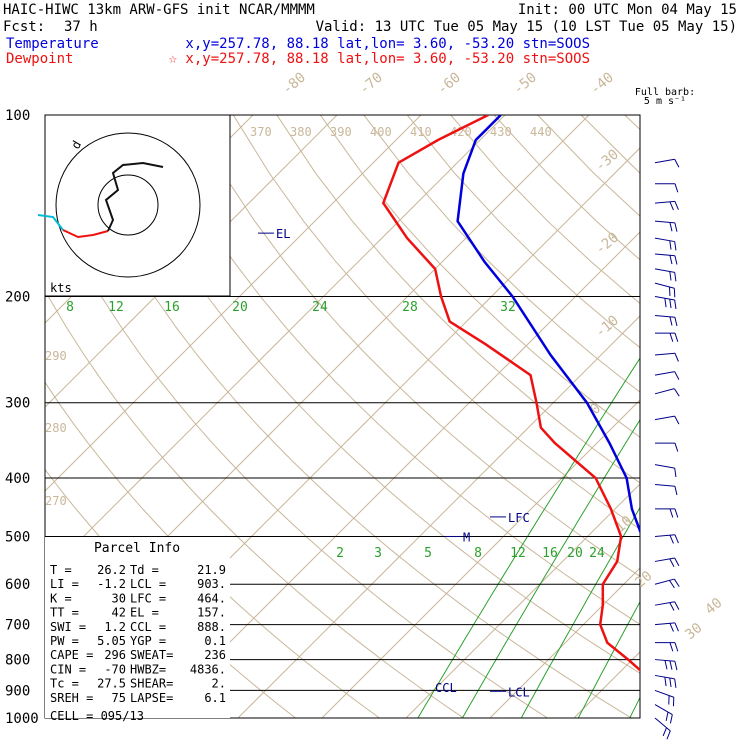 The width and height of the screenshot is (740, 740). Describe the element at coordinates (17, 537) in the screenshot. I see `pressure-tick-label: 500` at that location.